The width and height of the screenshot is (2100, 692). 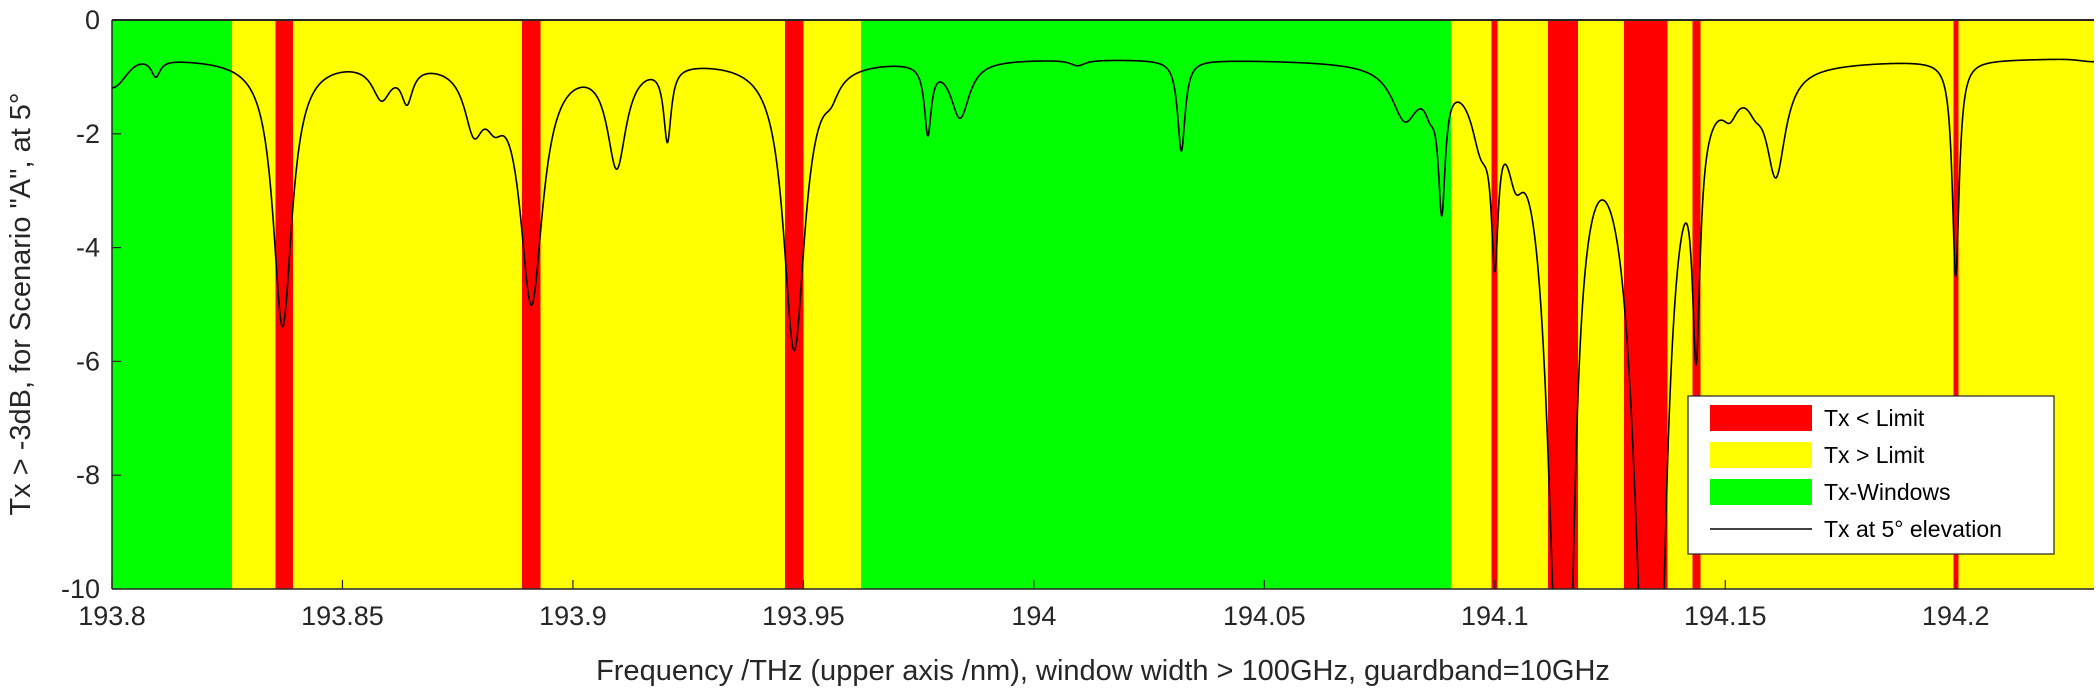 I want to click on y-tick-label-3: -6, so click(x=88, y=361).